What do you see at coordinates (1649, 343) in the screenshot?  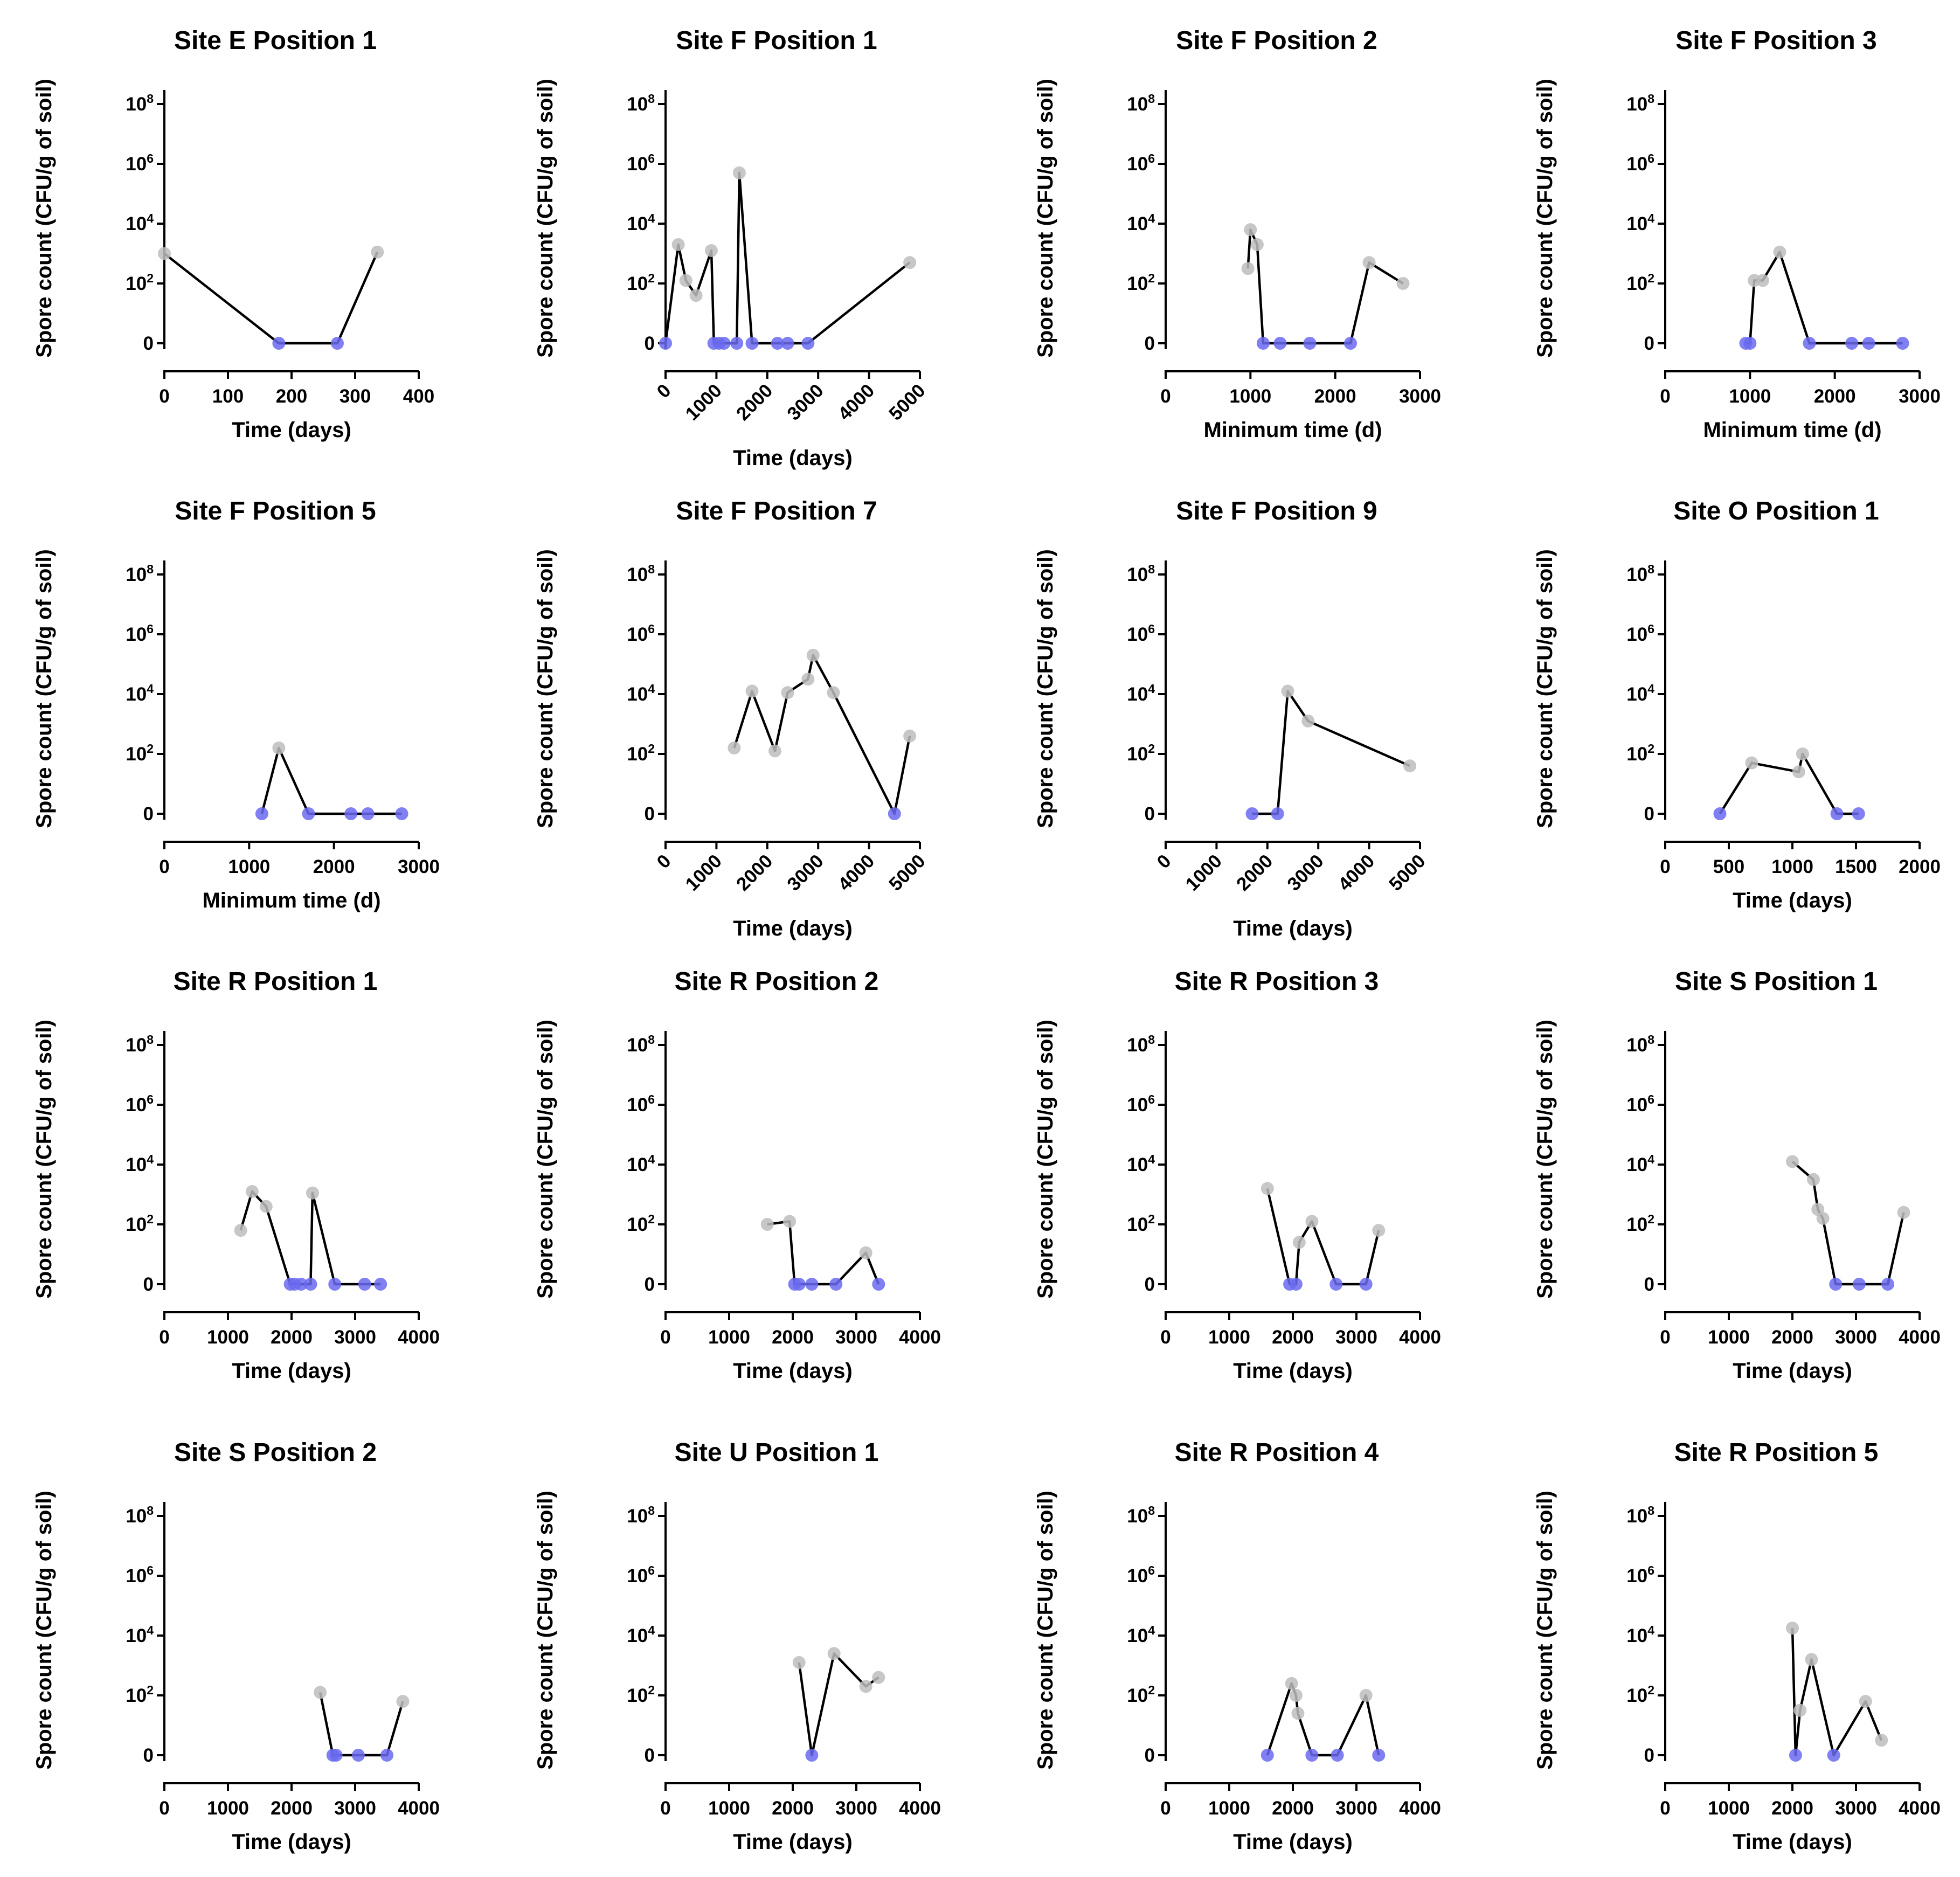 I see `y-tick-label: 0` at bounding box center [1649, 343].